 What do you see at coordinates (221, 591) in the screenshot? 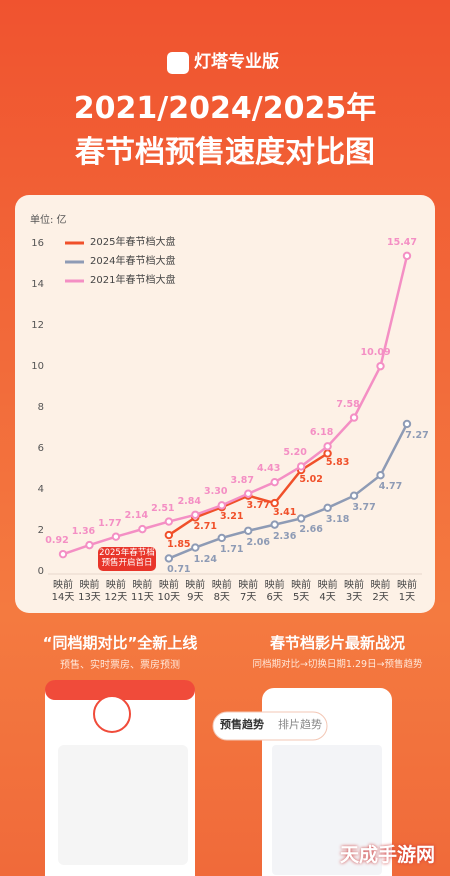
I see `x-tick-label: 映前 8天` at bounding box center [221, 591].